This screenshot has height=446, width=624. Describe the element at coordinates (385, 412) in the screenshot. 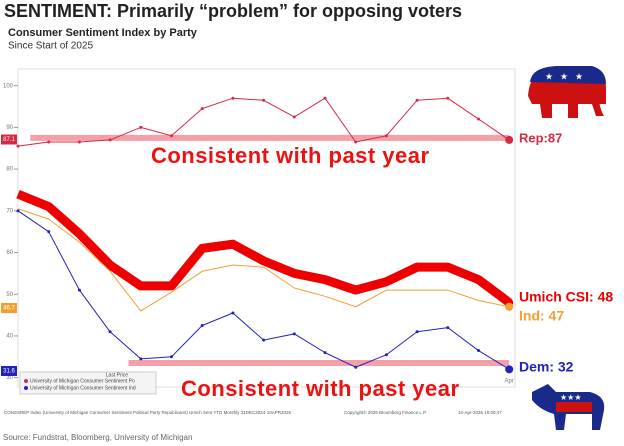

I see `footer-text: Copyright© 2026 Bloomberg Finance L.P.` at that location.